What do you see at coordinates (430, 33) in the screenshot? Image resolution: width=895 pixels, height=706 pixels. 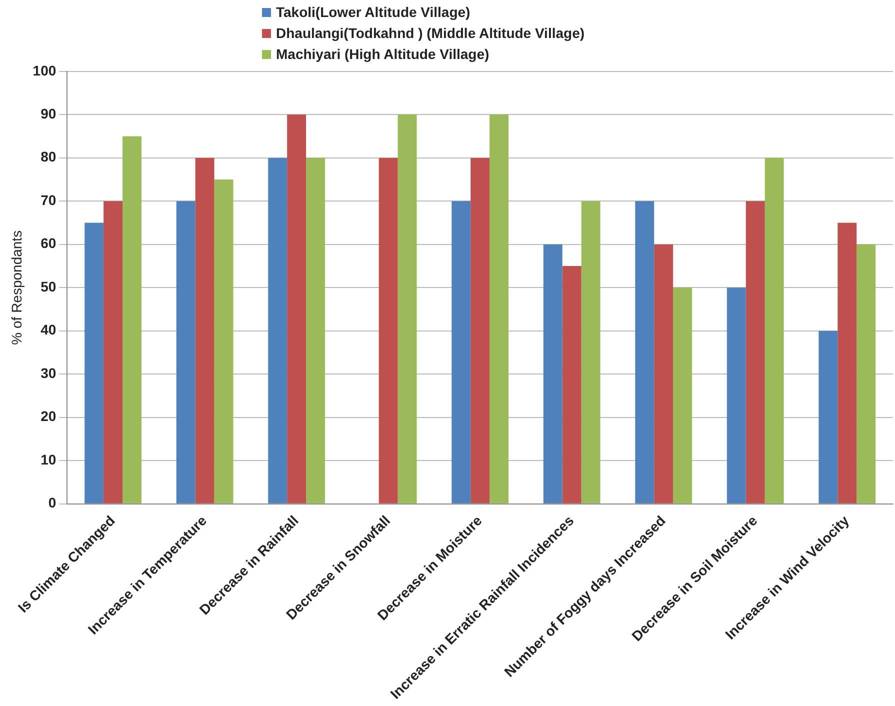 I see `legend-label: Dhaulangi(Todkahnd ) (Middle Altitude Village)` at bounding box center [430, 33].